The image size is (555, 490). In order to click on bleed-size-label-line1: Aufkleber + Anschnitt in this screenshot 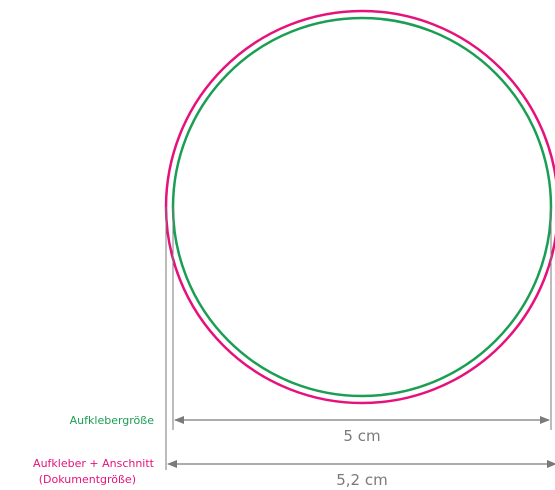, I will do `click(94, 463)`.